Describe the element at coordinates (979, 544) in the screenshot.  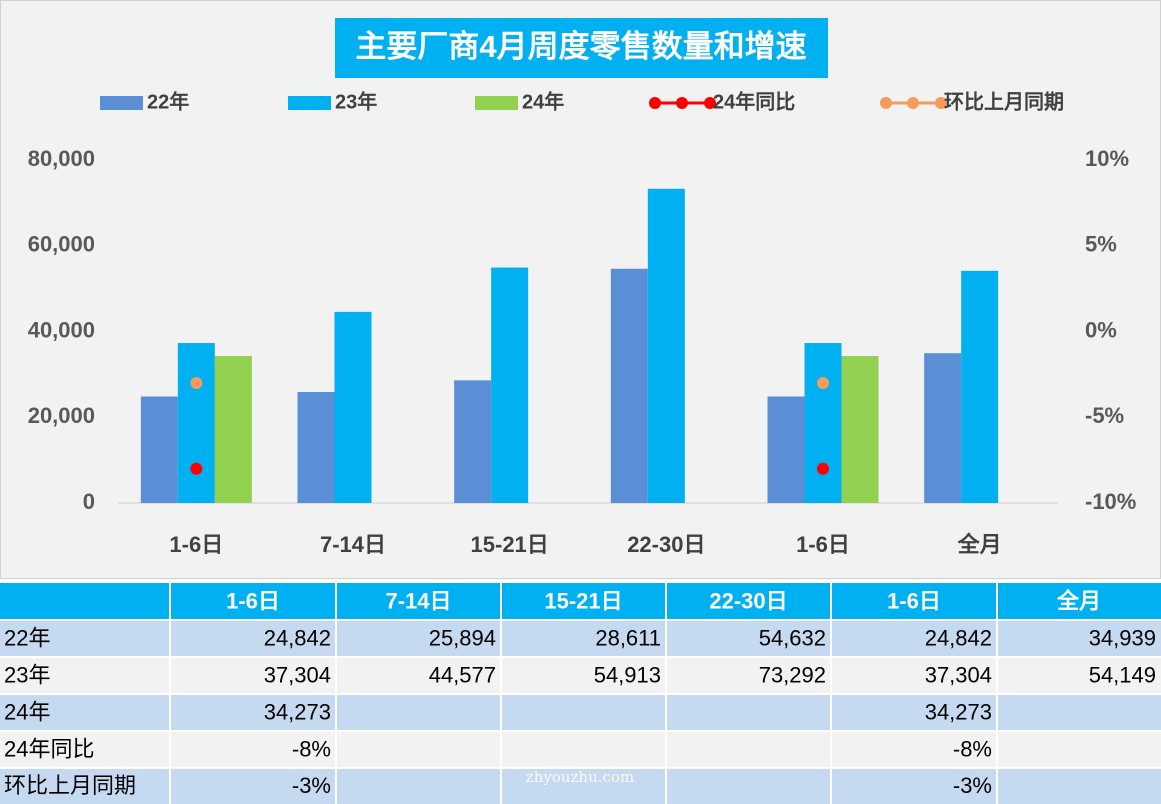
I see `x-tick-label: 全月` at that location.